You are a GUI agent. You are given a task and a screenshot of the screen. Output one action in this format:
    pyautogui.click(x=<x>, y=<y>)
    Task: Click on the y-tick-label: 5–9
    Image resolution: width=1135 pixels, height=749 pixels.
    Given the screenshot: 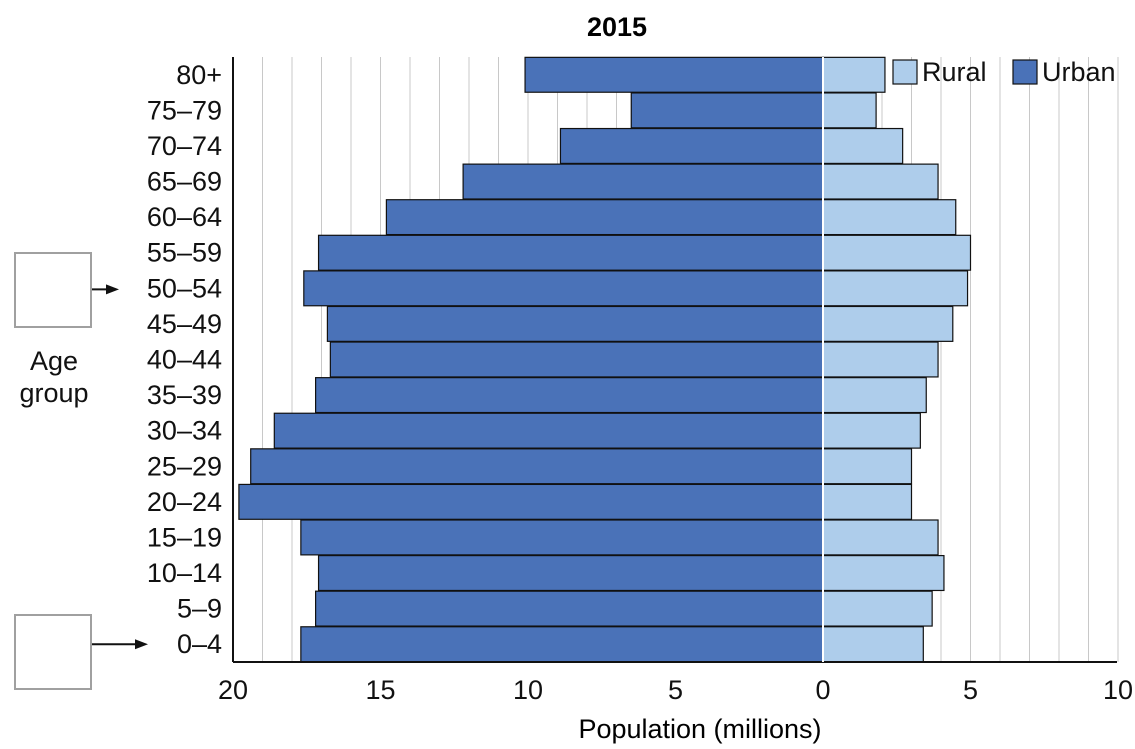 What is the action you would take?
    pyautogui.click(x=199, y=609)
    